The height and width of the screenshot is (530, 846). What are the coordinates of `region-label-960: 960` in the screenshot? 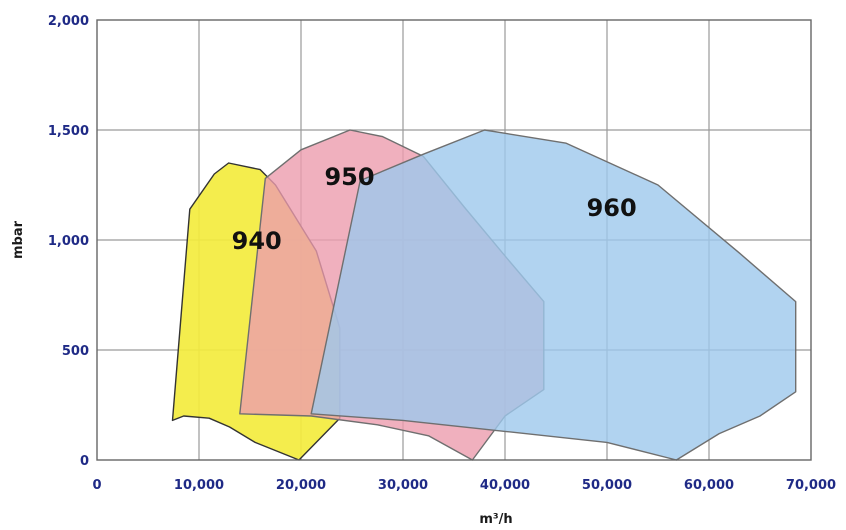 It's located at (612, 208).